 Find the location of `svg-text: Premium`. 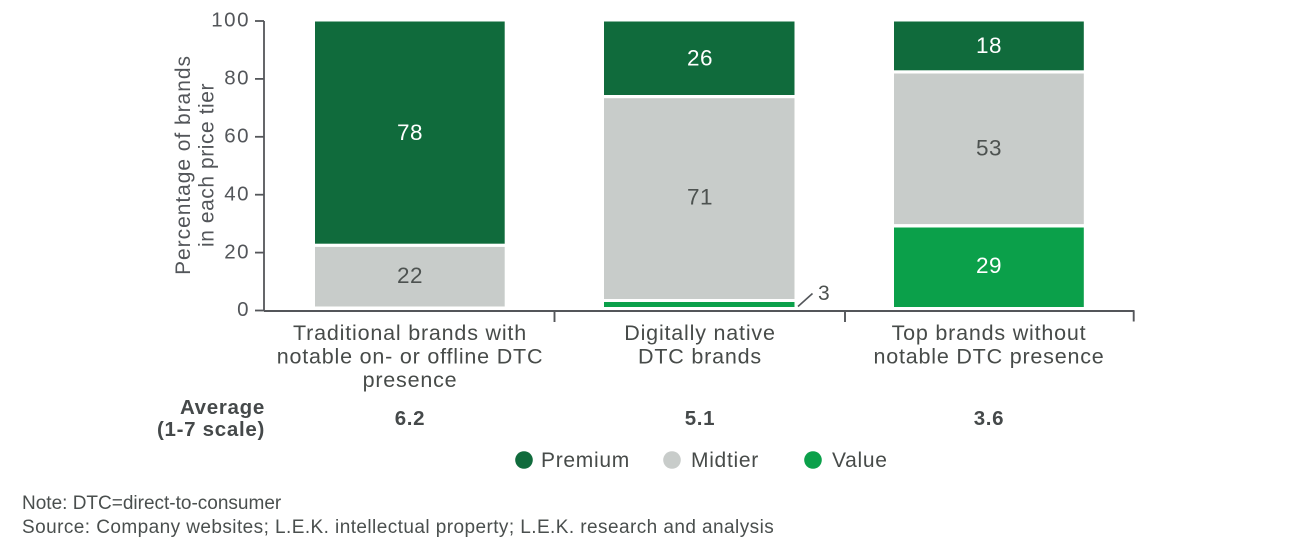

svg-text: Premium is located at coordinates (585, 460).